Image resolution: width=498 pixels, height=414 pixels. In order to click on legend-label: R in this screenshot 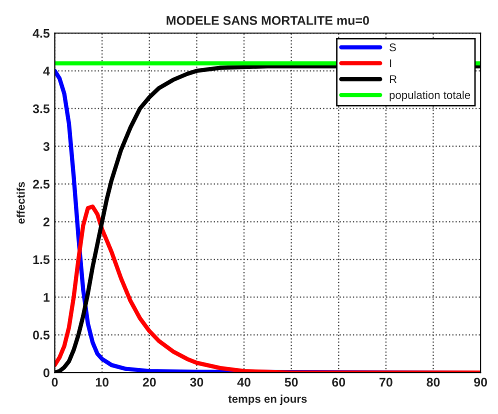, I will do `click(393, 79)`.